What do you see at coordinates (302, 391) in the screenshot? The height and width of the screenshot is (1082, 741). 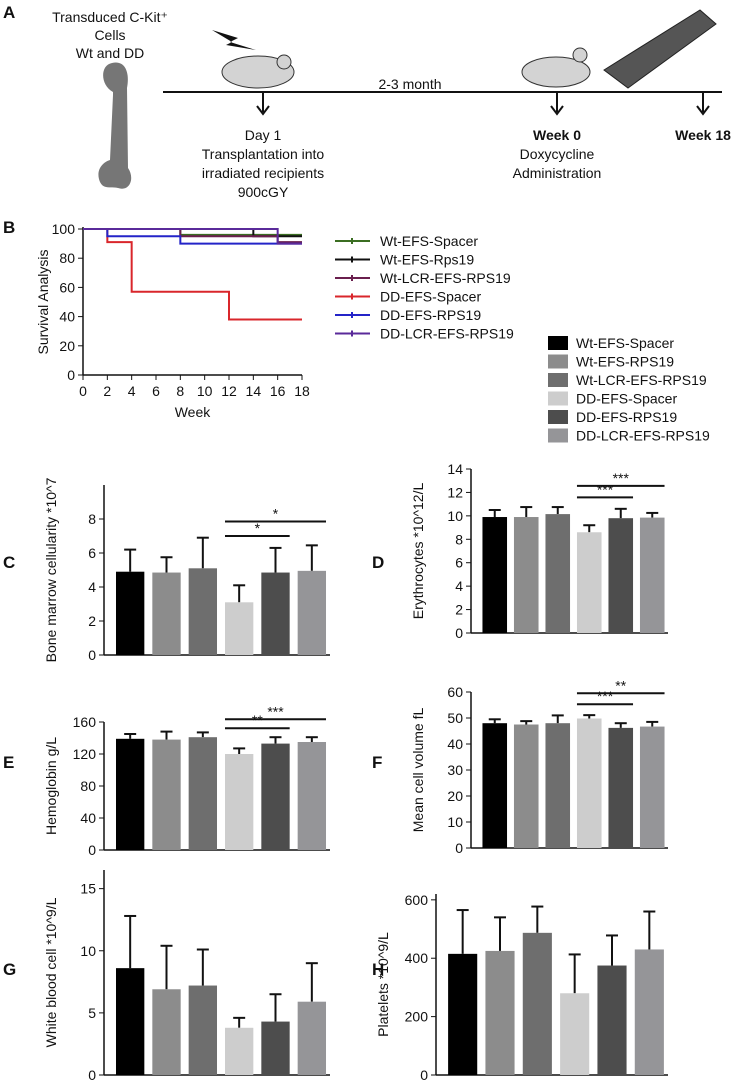 I see `x-tick-label: 18` at bounding box center [302, 391].